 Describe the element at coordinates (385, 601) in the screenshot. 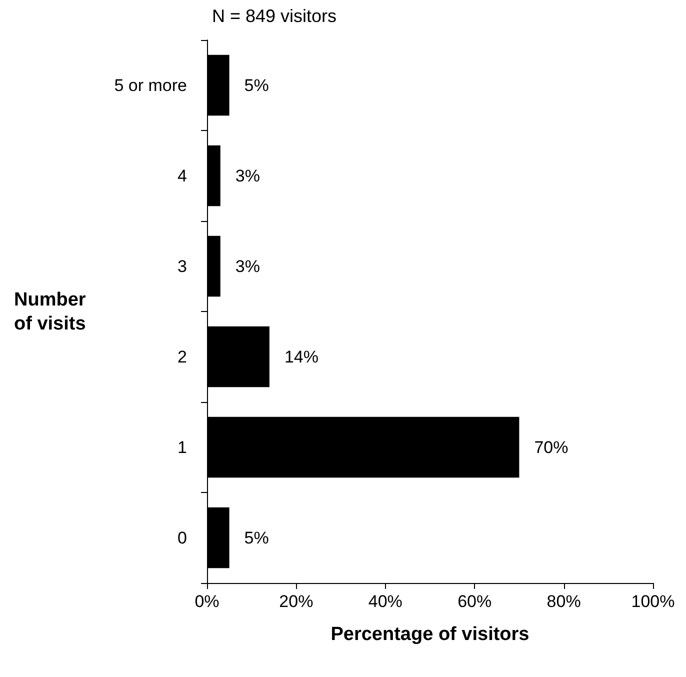

I see `x-tick-label: 40%` at that location.